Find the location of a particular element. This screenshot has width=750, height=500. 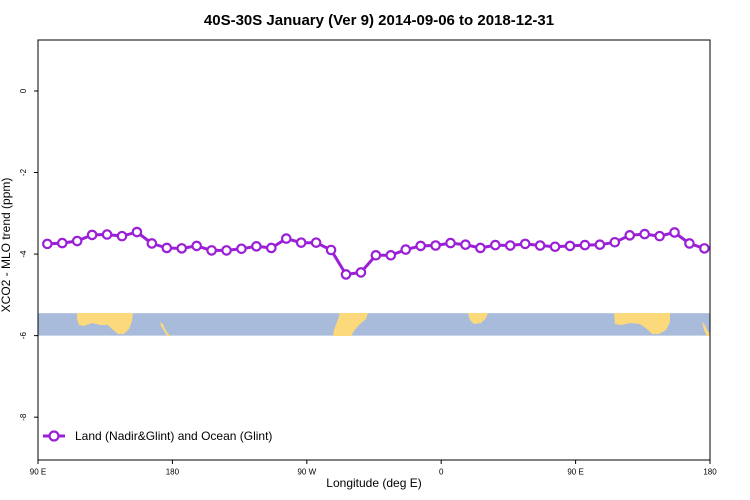

y-axis-label: XCO2 - MLO trend (ppm) is located at coordinates (6, 245).